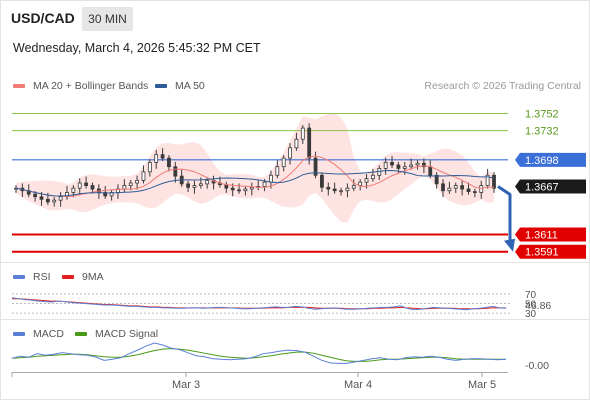  I want to click on research-credit: Research © 2026 Trading Central, so click(502, 86).